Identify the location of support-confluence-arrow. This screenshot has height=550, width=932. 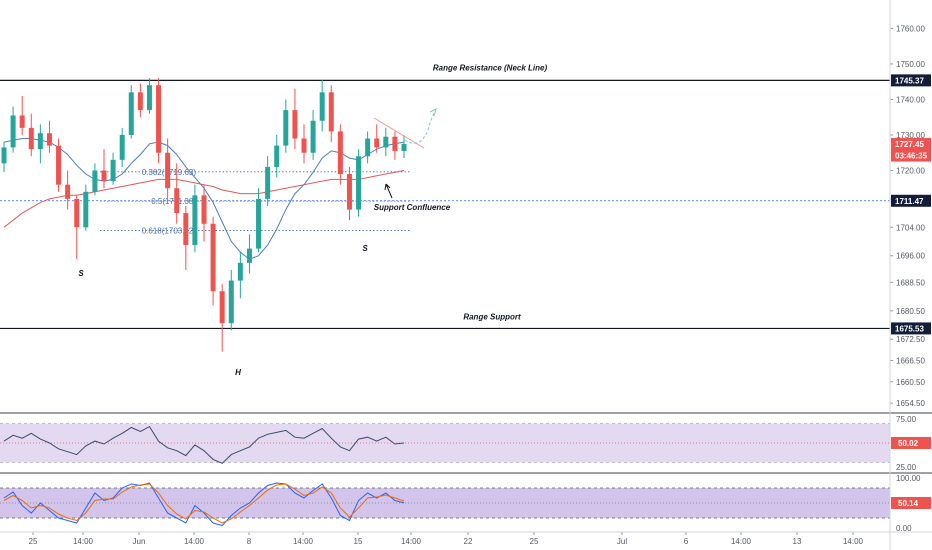
(388, 191).